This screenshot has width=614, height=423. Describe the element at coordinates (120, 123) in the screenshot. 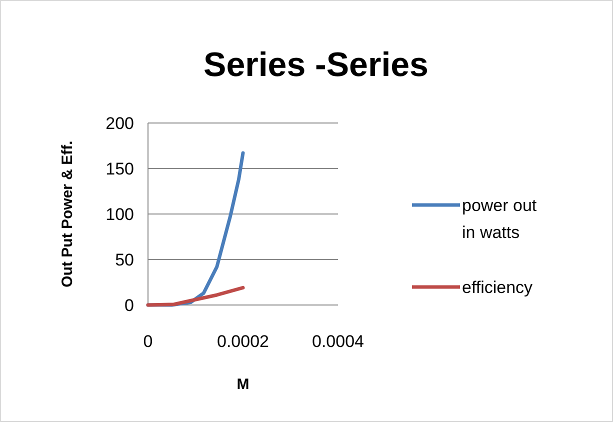

I see `y-tick-label: 200` at that location.